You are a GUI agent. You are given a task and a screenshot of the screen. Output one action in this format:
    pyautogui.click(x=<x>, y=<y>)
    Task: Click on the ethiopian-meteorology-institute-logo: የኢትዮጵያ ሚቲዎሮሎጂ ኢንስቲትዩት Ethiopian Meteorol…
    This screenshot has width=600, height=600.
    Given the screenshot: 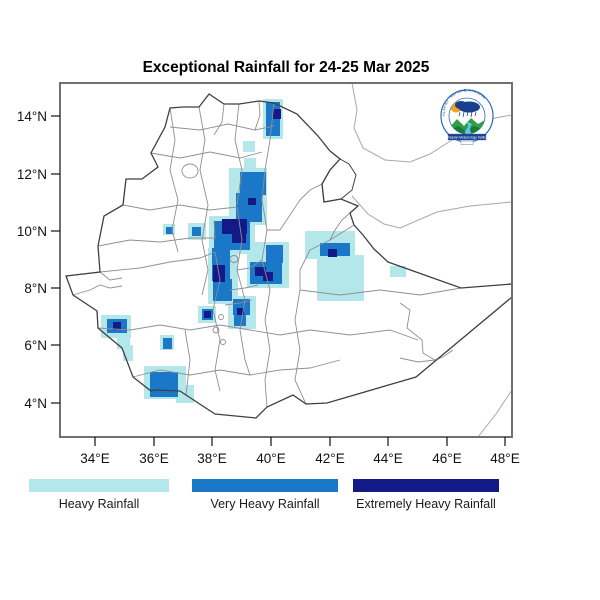 What is the action you would take?
    pyautogui.click(x=467, y=116)
    